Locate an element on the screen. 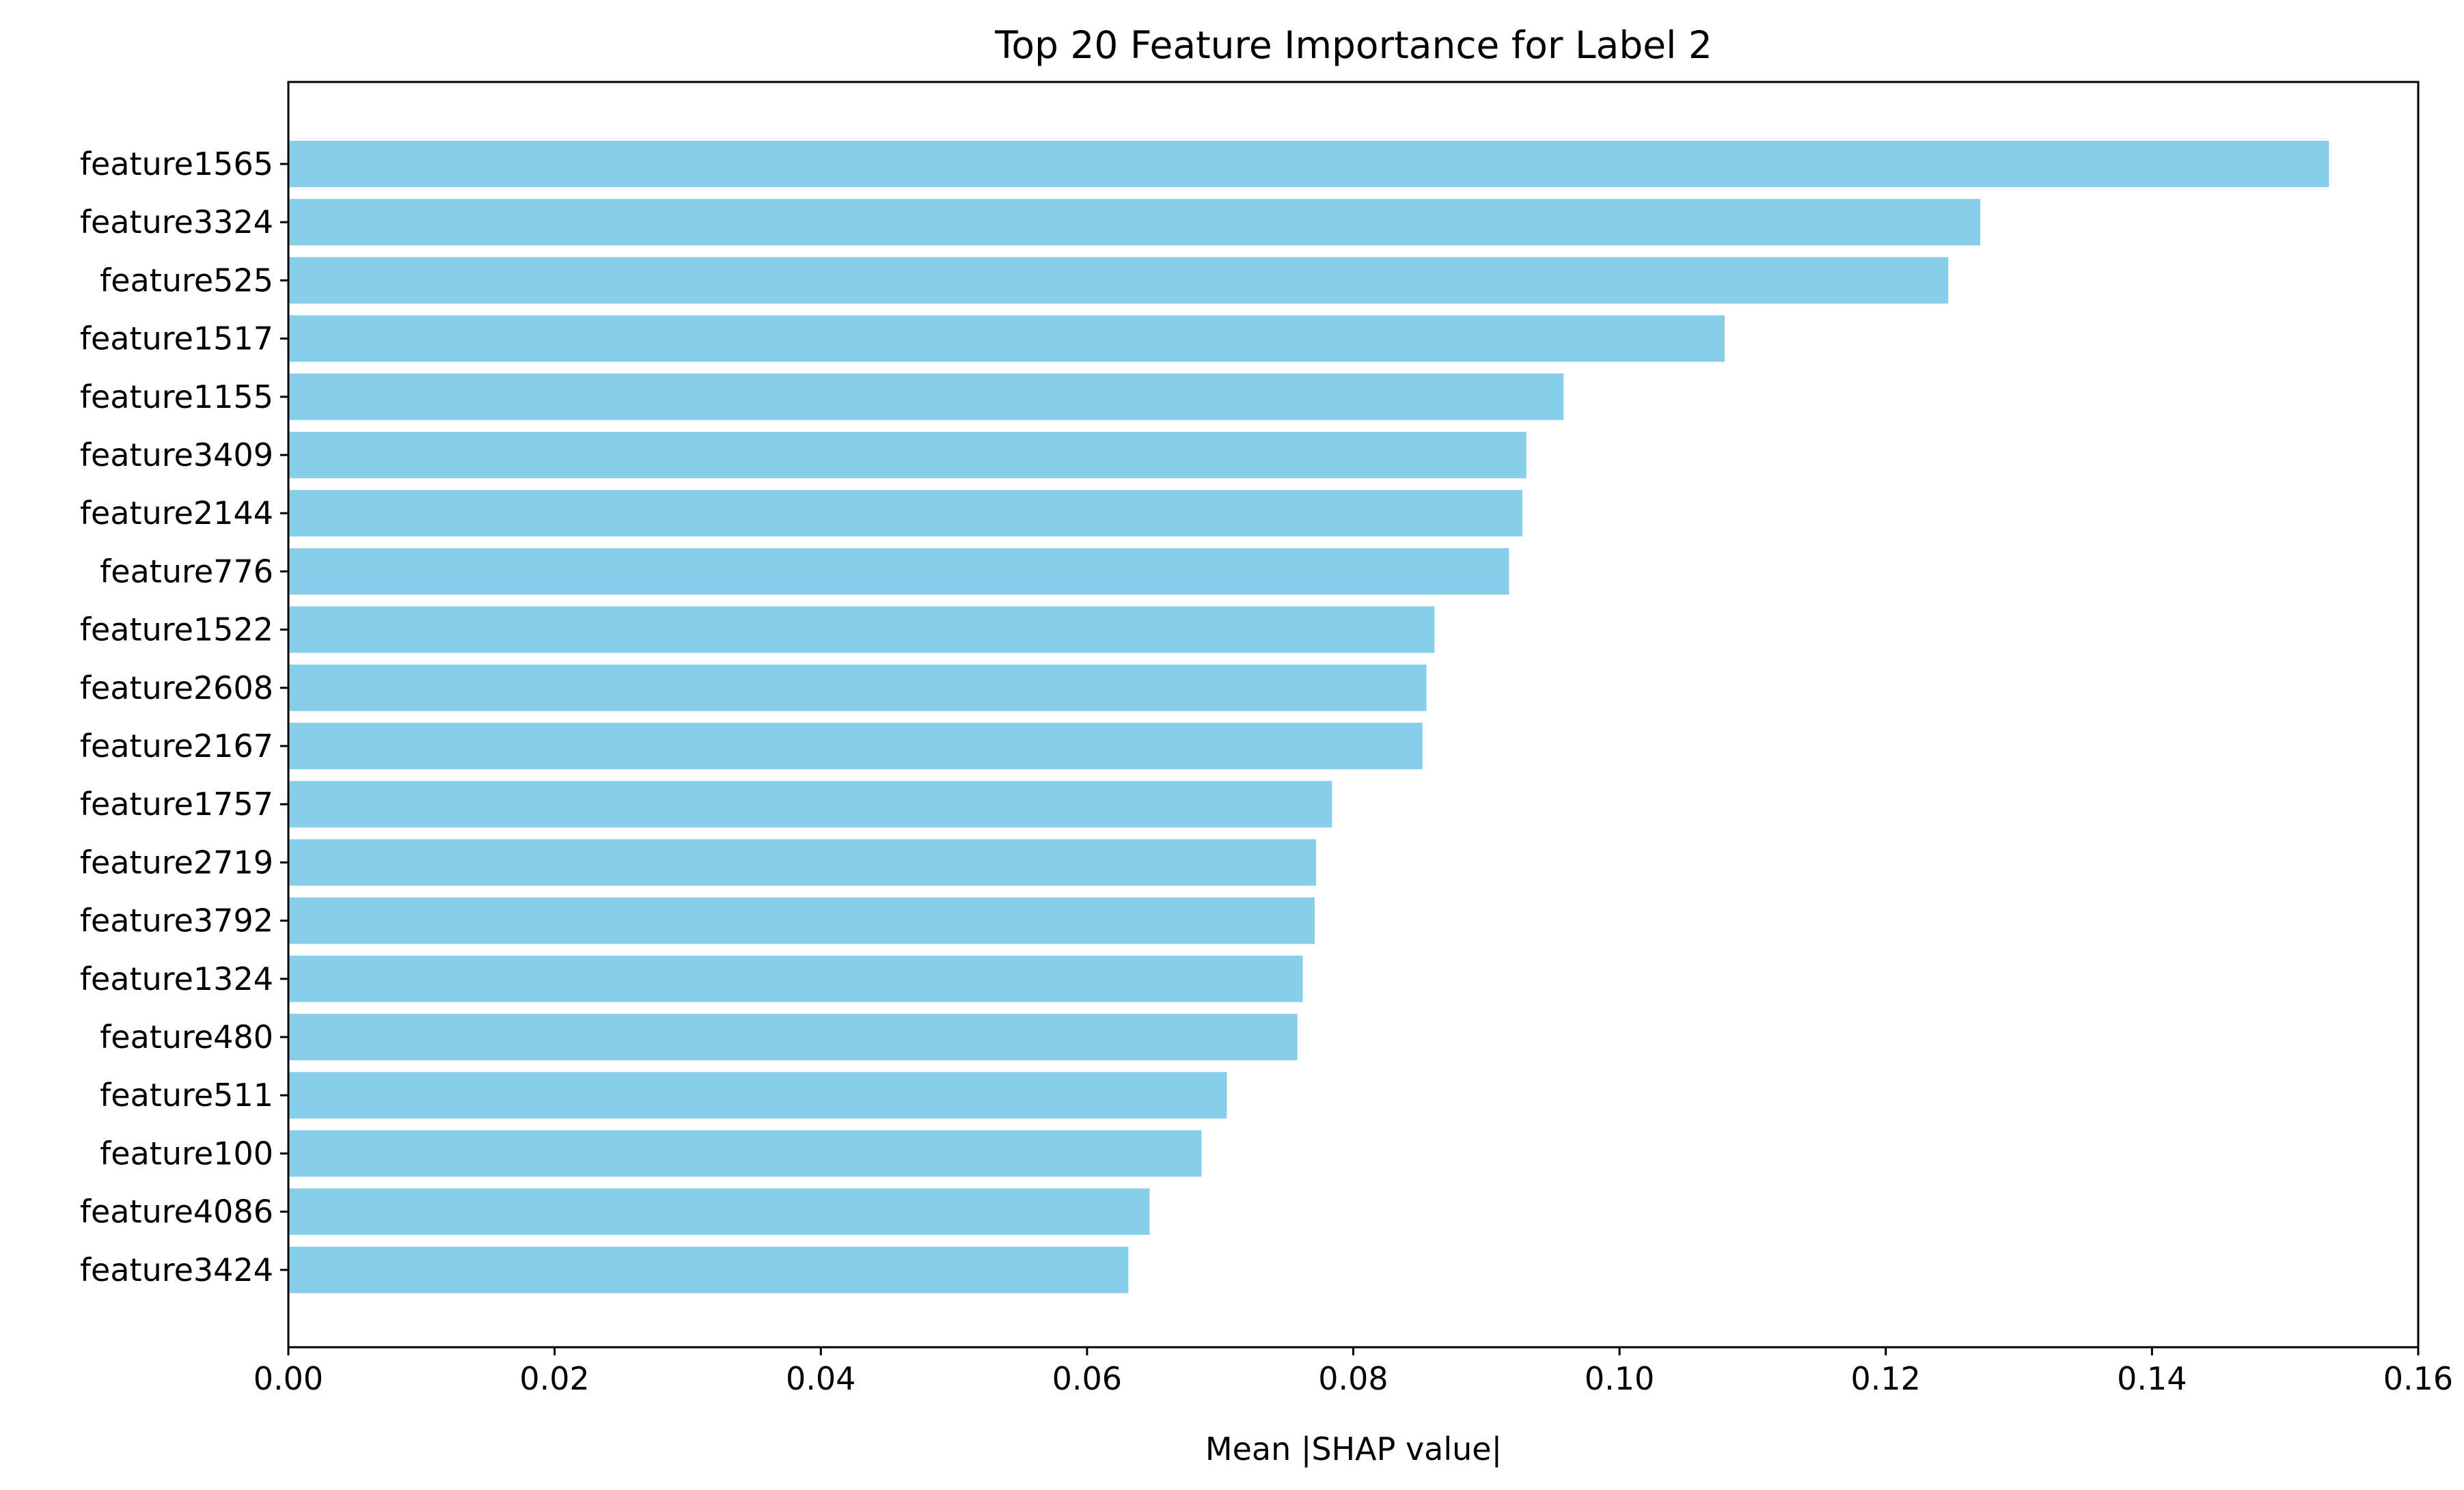 Image resolution: width=2464 pixels, height=1490 pixels. y-tick-label: feature480 is located at coordinates (186, 1037).